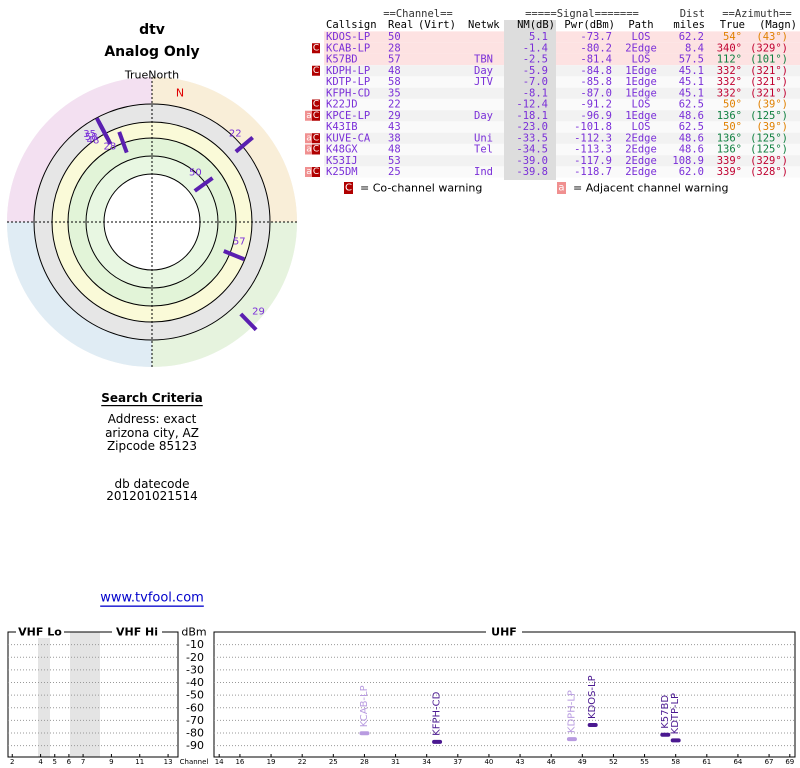 The image size is (800, 768). I want to click on marker-label: 50, so click(195, 173).